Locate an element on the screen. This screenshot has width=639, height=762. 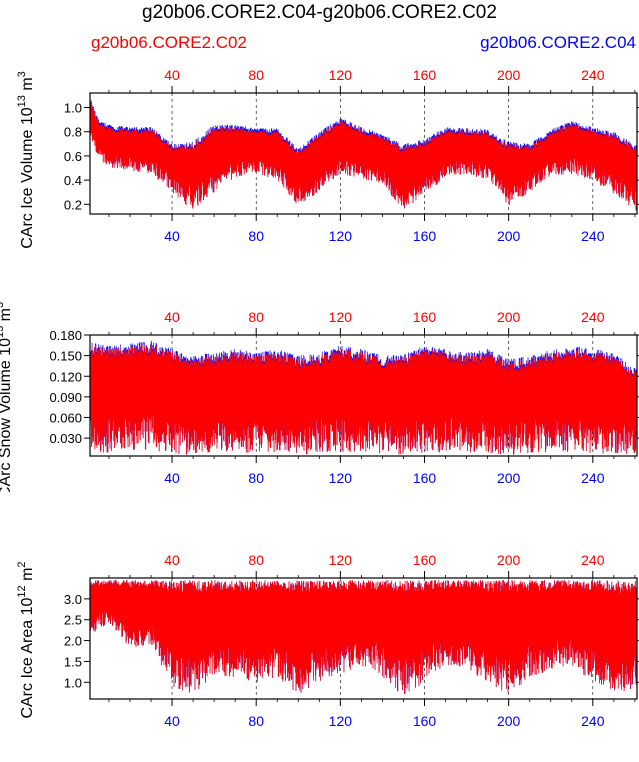
legend-series-b: g20b06.CORE2.C04 is located at coordinates (558, 42).